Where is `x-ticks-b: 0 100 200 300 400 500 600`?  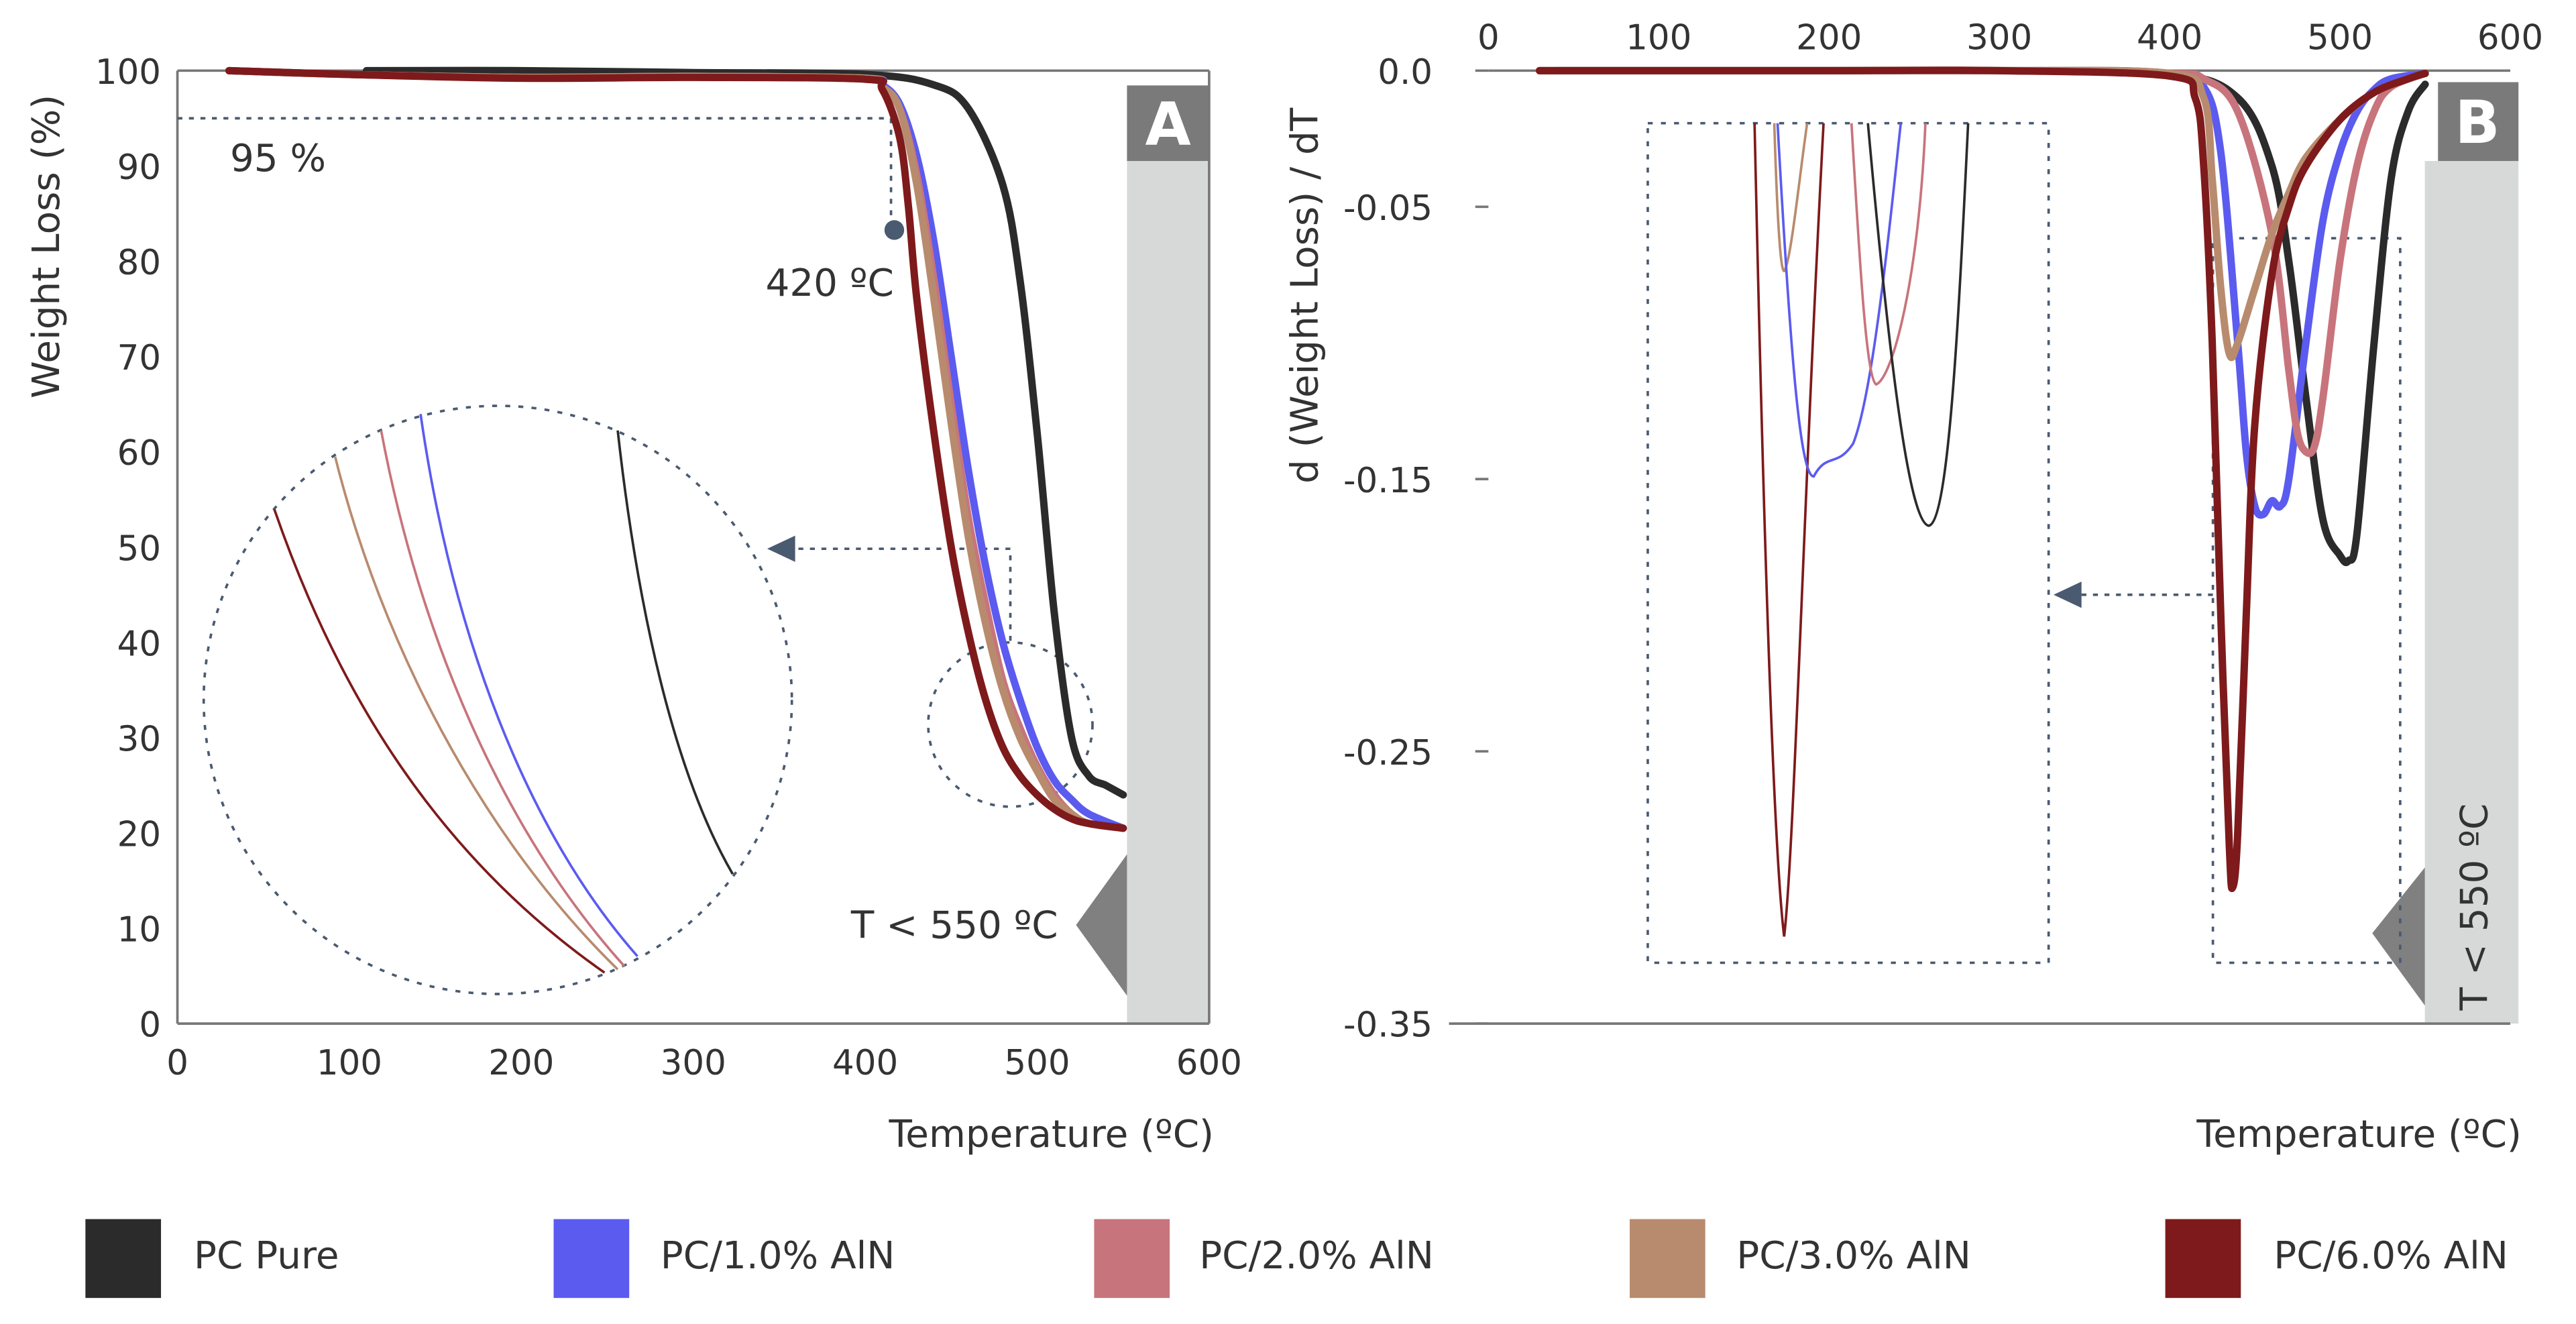
x-ticks-b: 0 100 200 300 400 500 600 is located at coordinates (2010, 37).